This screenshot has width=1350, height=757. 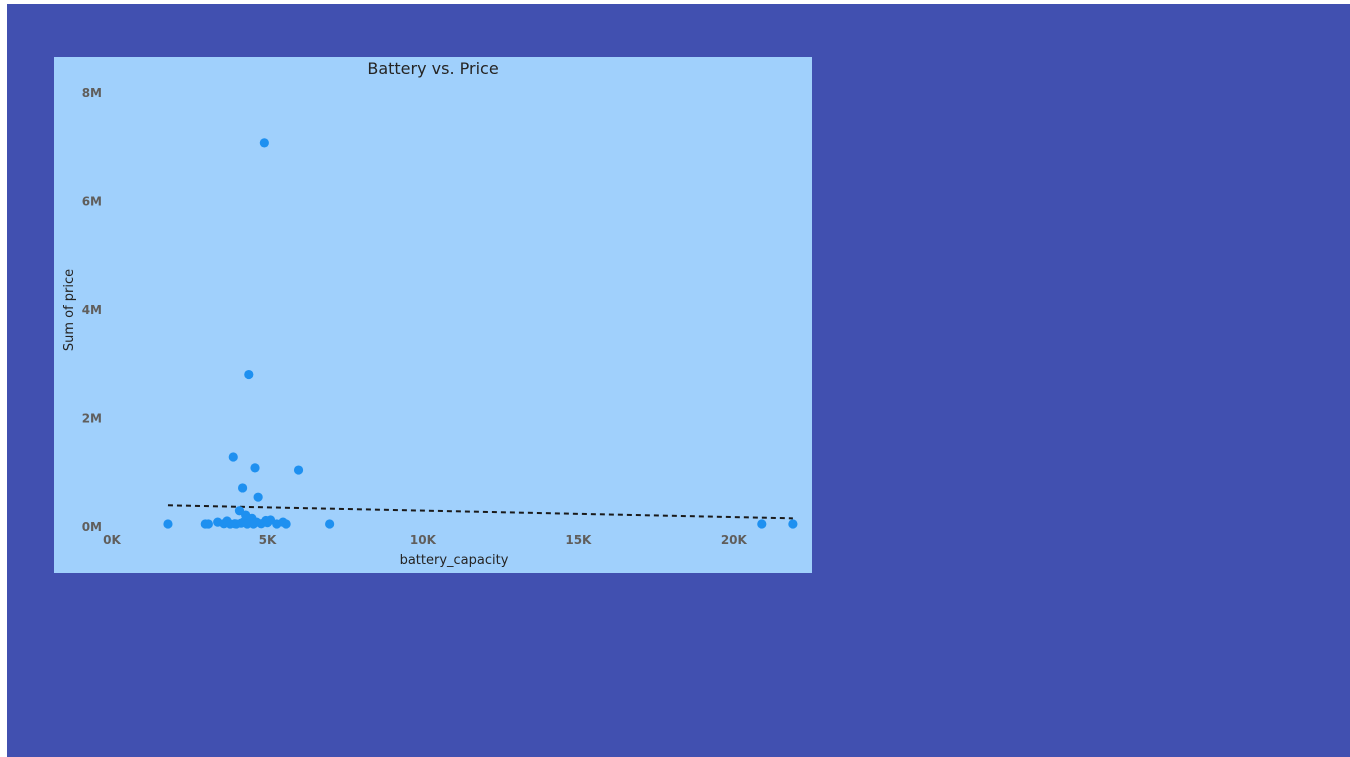 I want to click on x-axis-title: battery_capacity, so click(x=454, y=560).